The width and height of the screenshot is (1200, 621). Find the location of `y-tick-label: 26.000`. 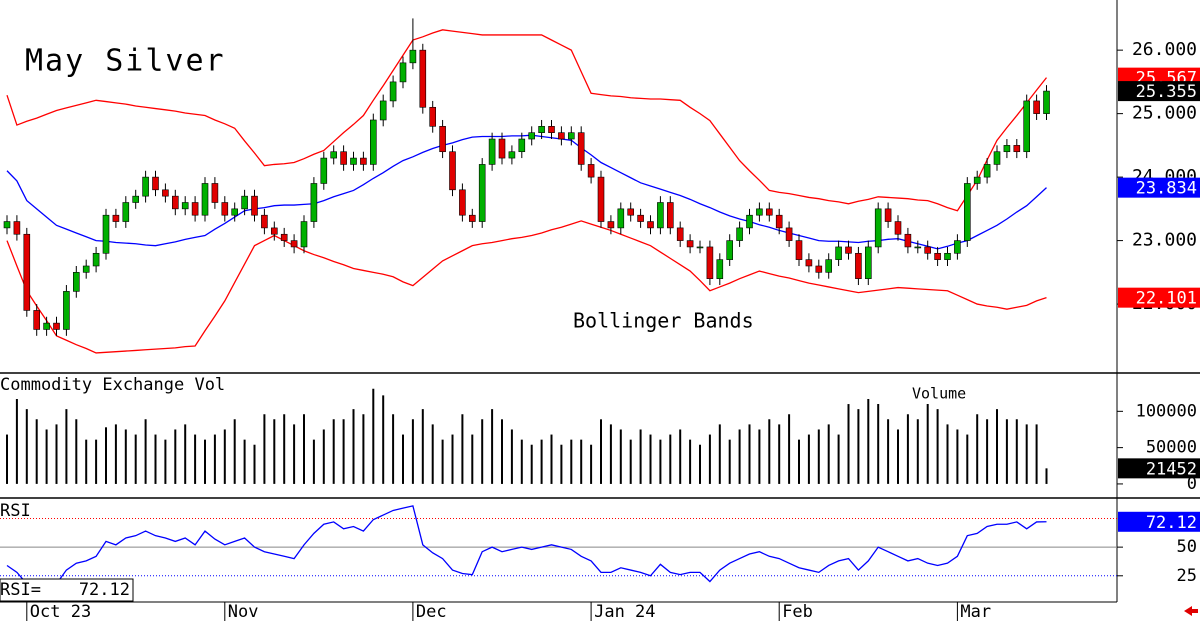

y-tick-label: 26.000 is located at coordinates (1164, 49).